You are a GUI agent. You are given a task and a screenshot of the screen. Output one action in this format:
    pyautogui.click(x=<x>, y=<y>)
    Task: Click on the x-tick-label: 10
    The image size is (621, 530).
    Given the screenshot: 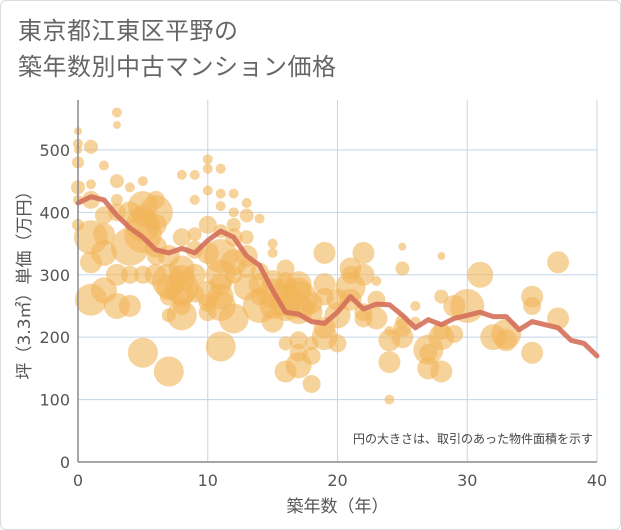 What is the action you would take?
    pyautogui.click(x=208, y=480)
    